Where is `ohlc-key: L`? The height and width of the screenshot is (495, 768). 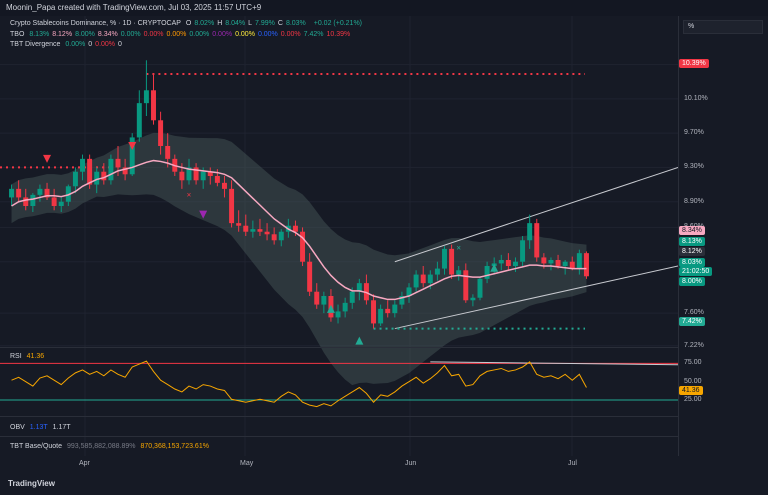 ohlc-key: L is located at coordinates (250, 23).